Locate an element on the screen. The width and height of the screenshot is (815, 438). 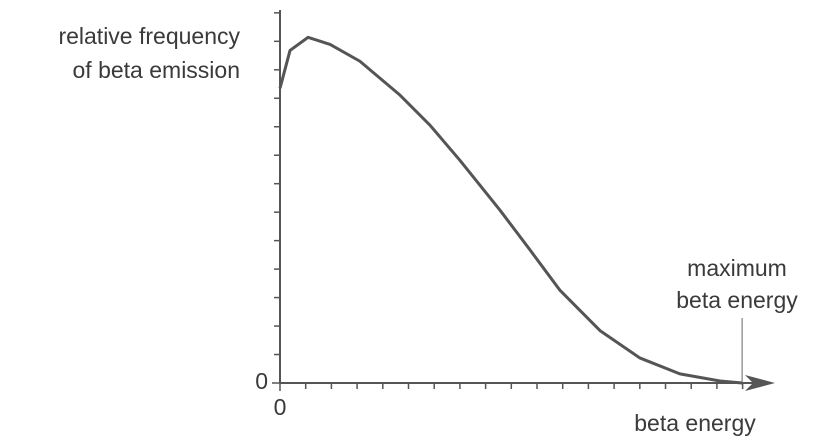
annotation: maximum is located at coordinates (737, 268).